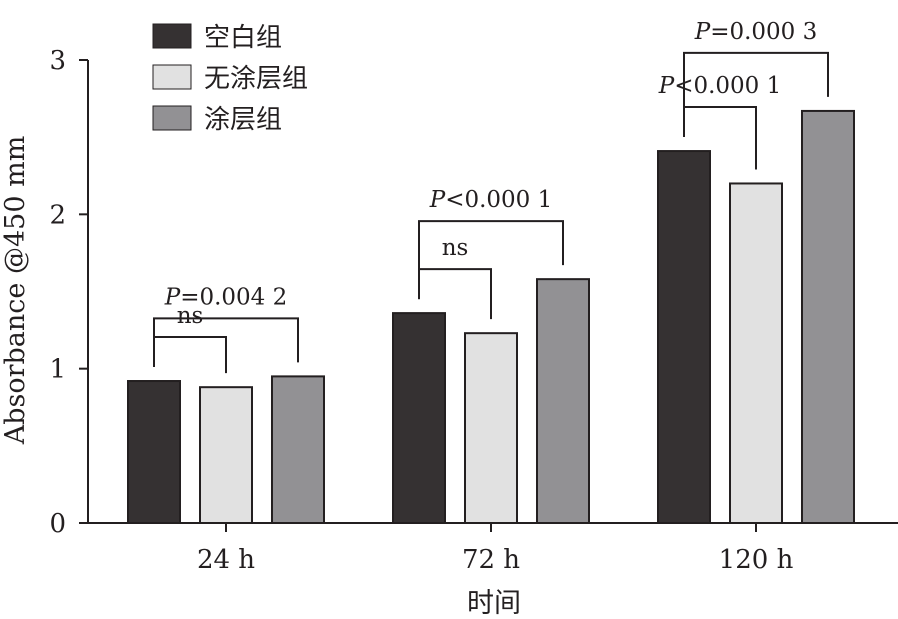 The image size is (898, 619). Describe the element at coordinates (233, 297) in the screenshot. I see `significance-value: =0.004 2` at that location.